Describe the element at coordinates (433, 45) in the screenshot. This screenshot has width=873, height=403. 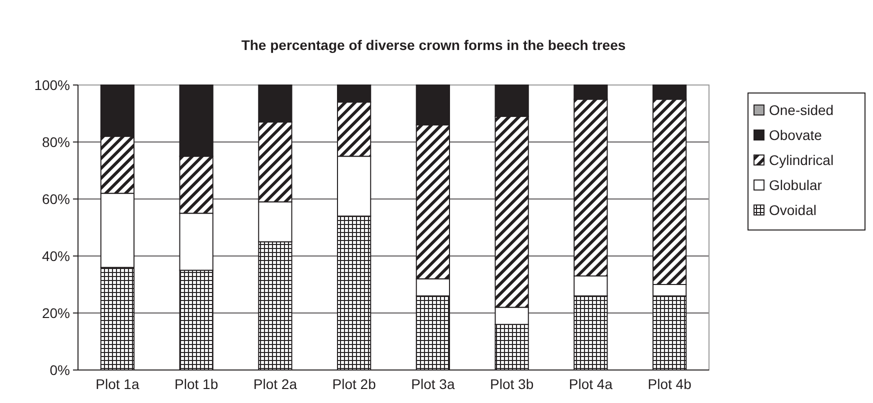
I see `chart-title: The percentage of diverse crown forms in the beech trees` at that location.